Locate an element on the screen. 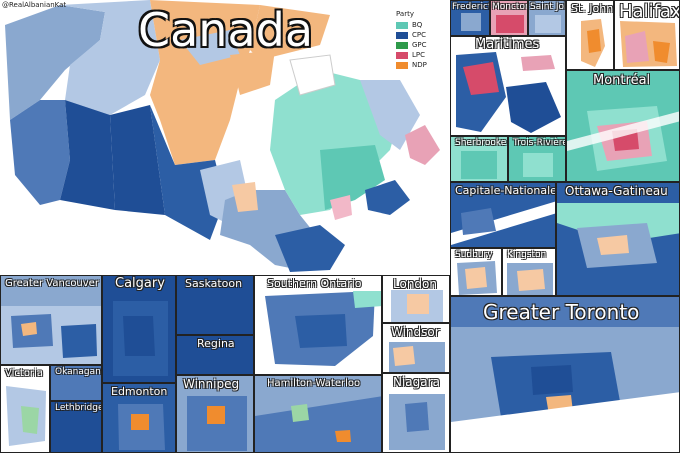 The width and height of the screenshot is (680, 453). inset-label: Capitale-Nationale is located at coordinates (505, 190).